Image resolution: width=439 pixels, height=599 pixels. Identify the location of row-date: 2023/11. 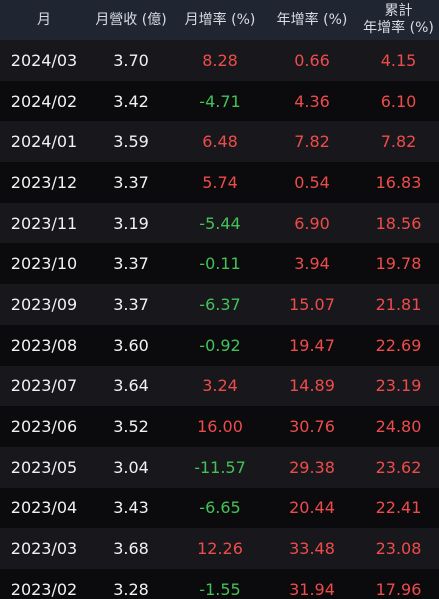
(44, 223).